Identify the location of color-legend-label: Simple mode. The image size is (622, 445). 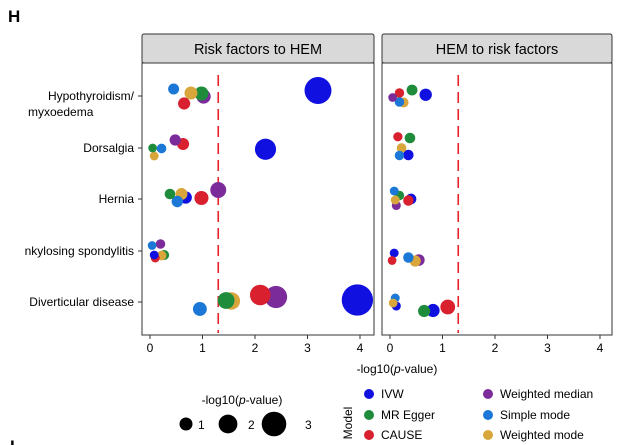
(535, 415).